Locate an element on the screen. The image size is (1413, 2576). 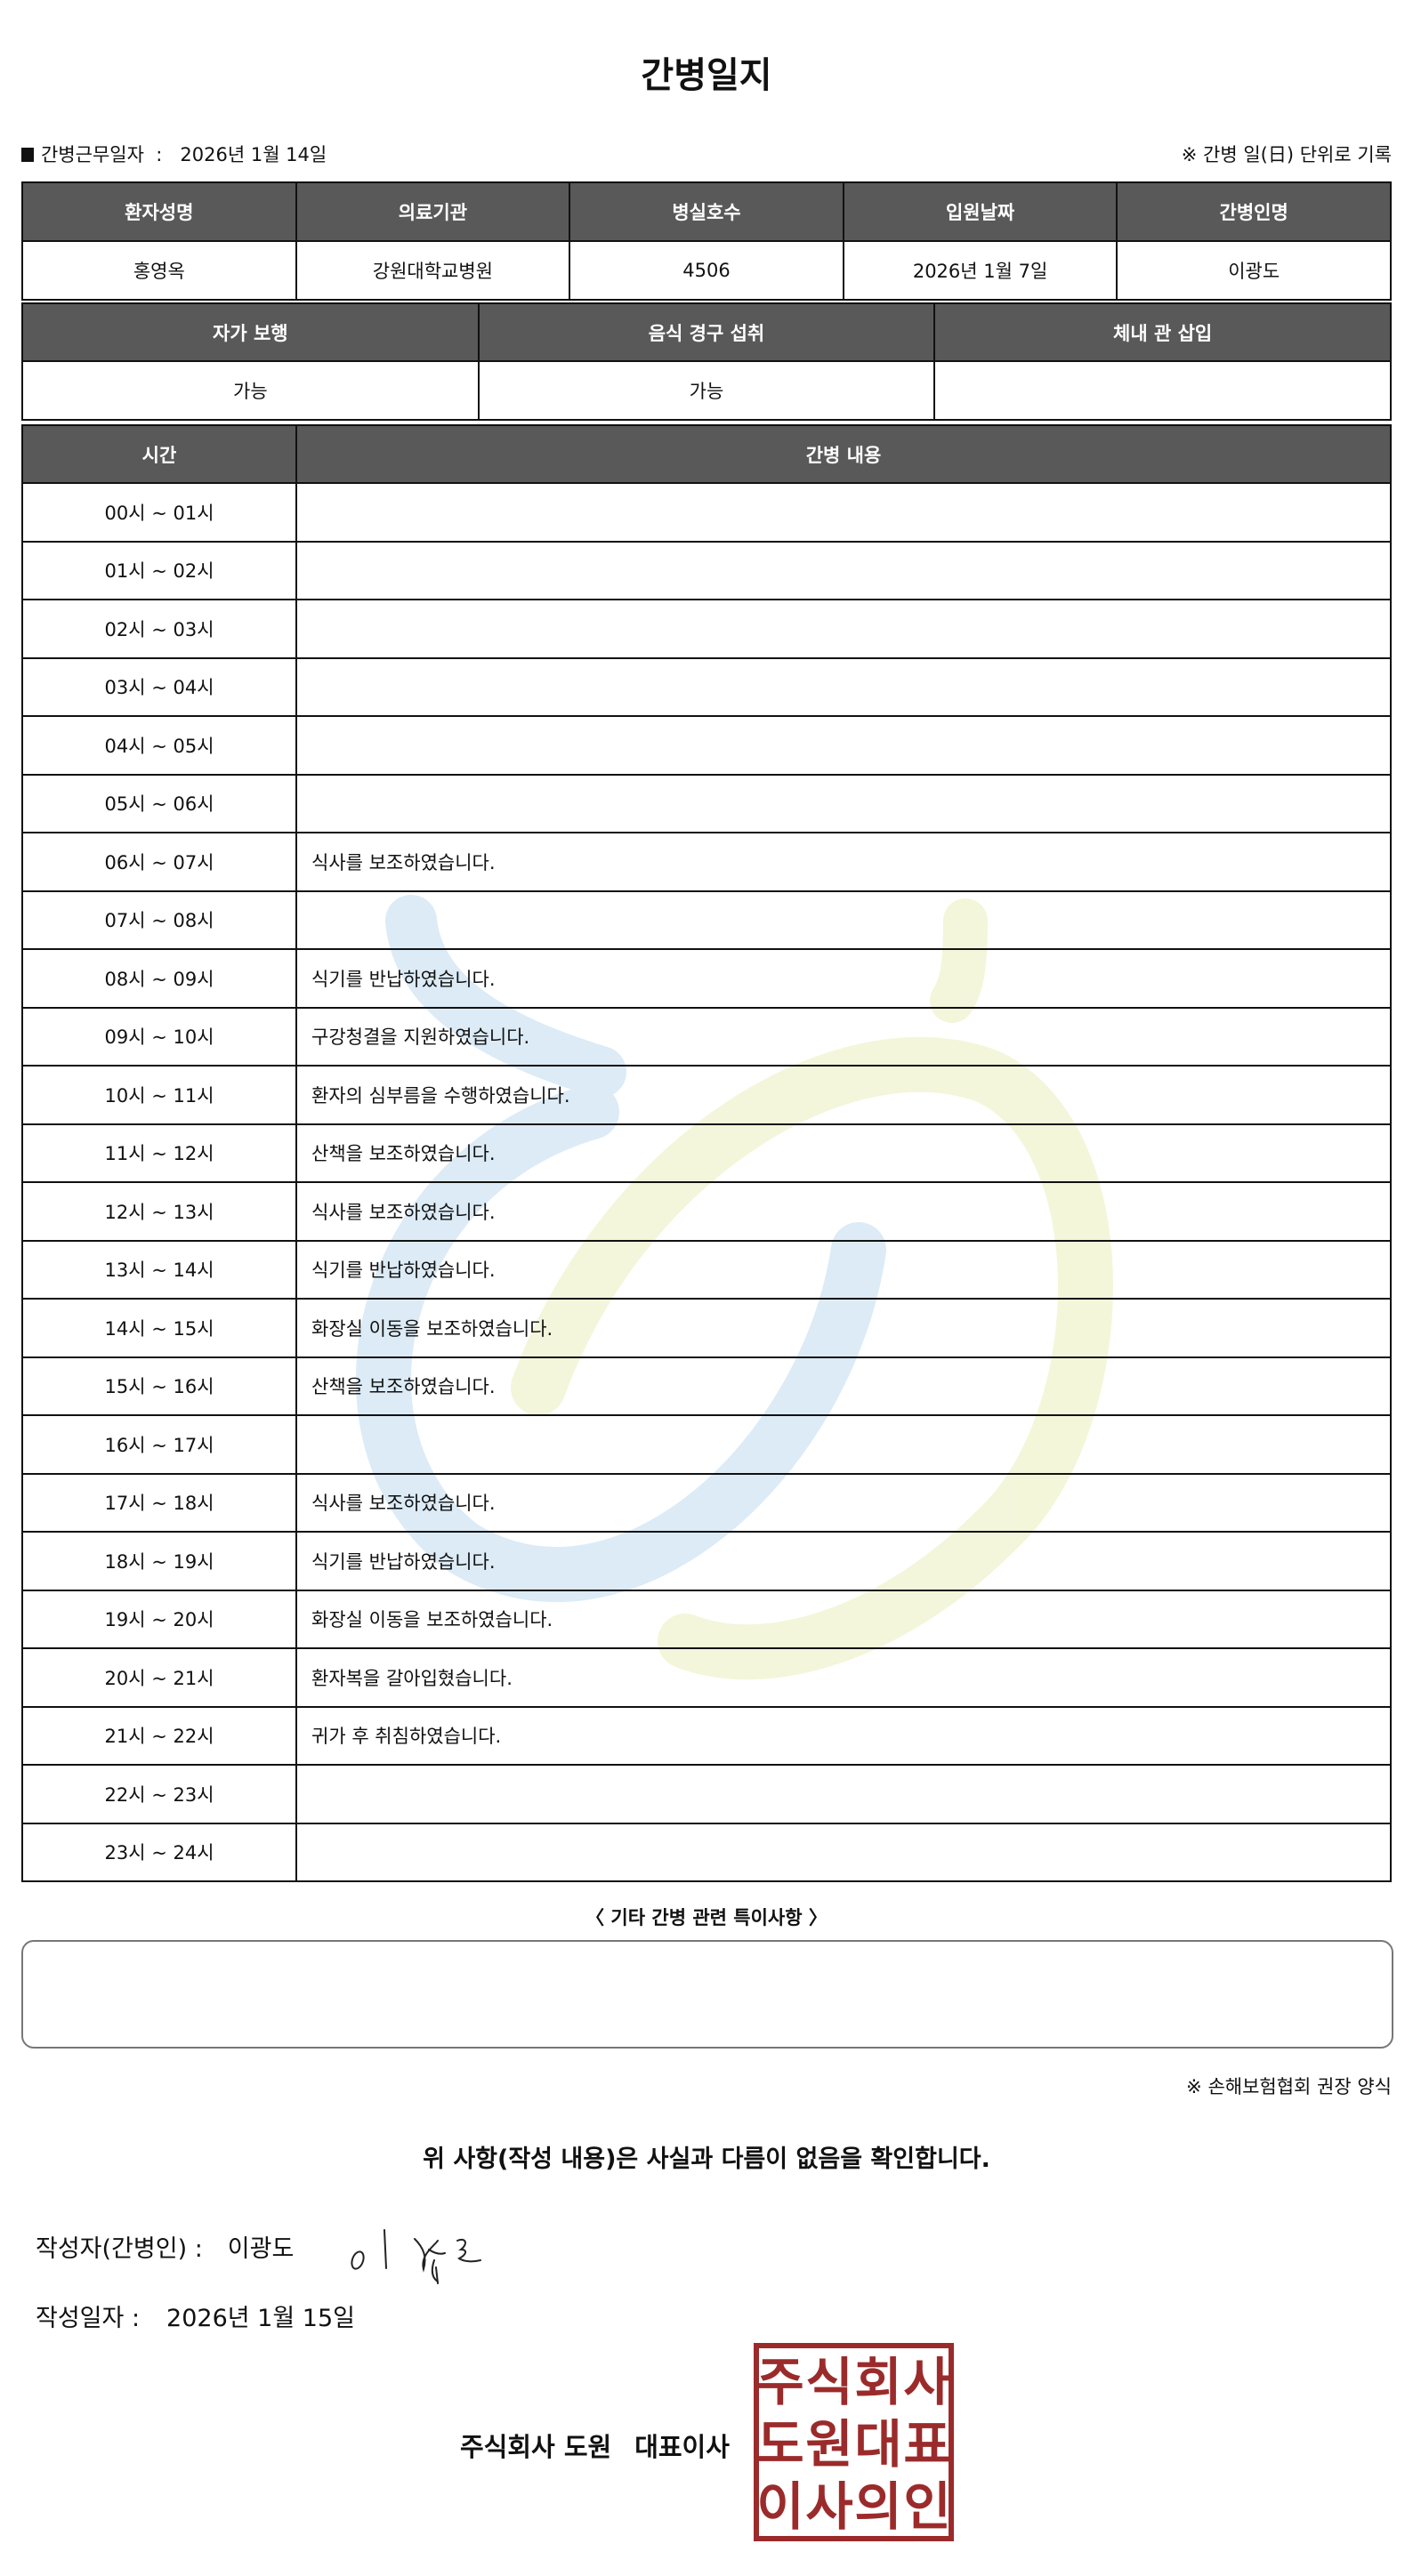
time-cell: 00시 ~ 01시 is located at coordinates (159, 512).